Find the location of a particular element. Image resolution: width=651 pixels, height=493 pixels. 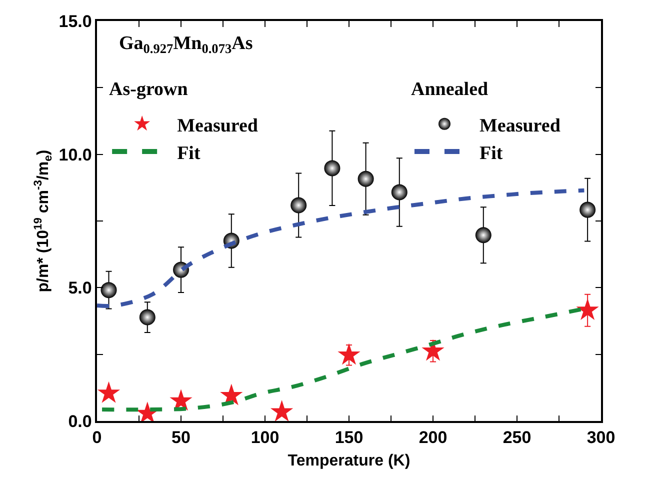

y-tick-label: 15.0 is located at coordinates (75, 21).